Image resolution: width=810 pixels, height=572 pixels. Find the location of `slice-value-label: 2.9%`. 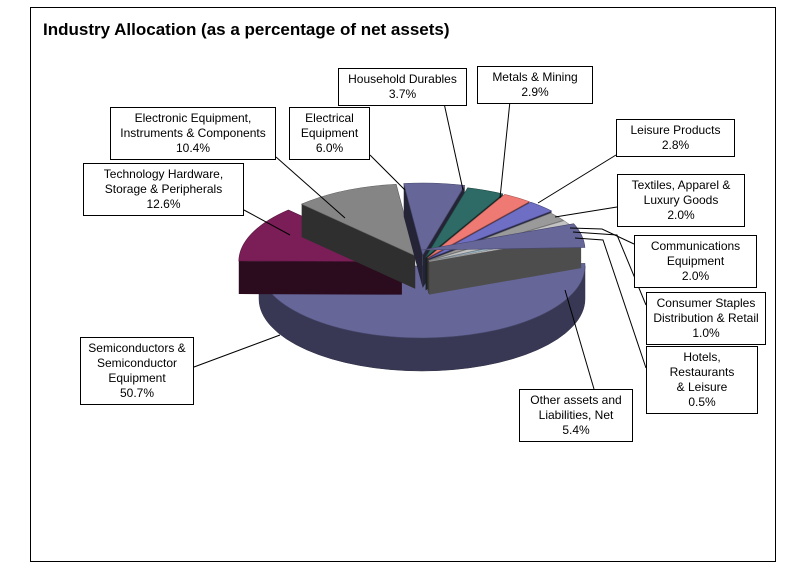

slice-value-label: 2.9% is located at coordinates (535, 92).